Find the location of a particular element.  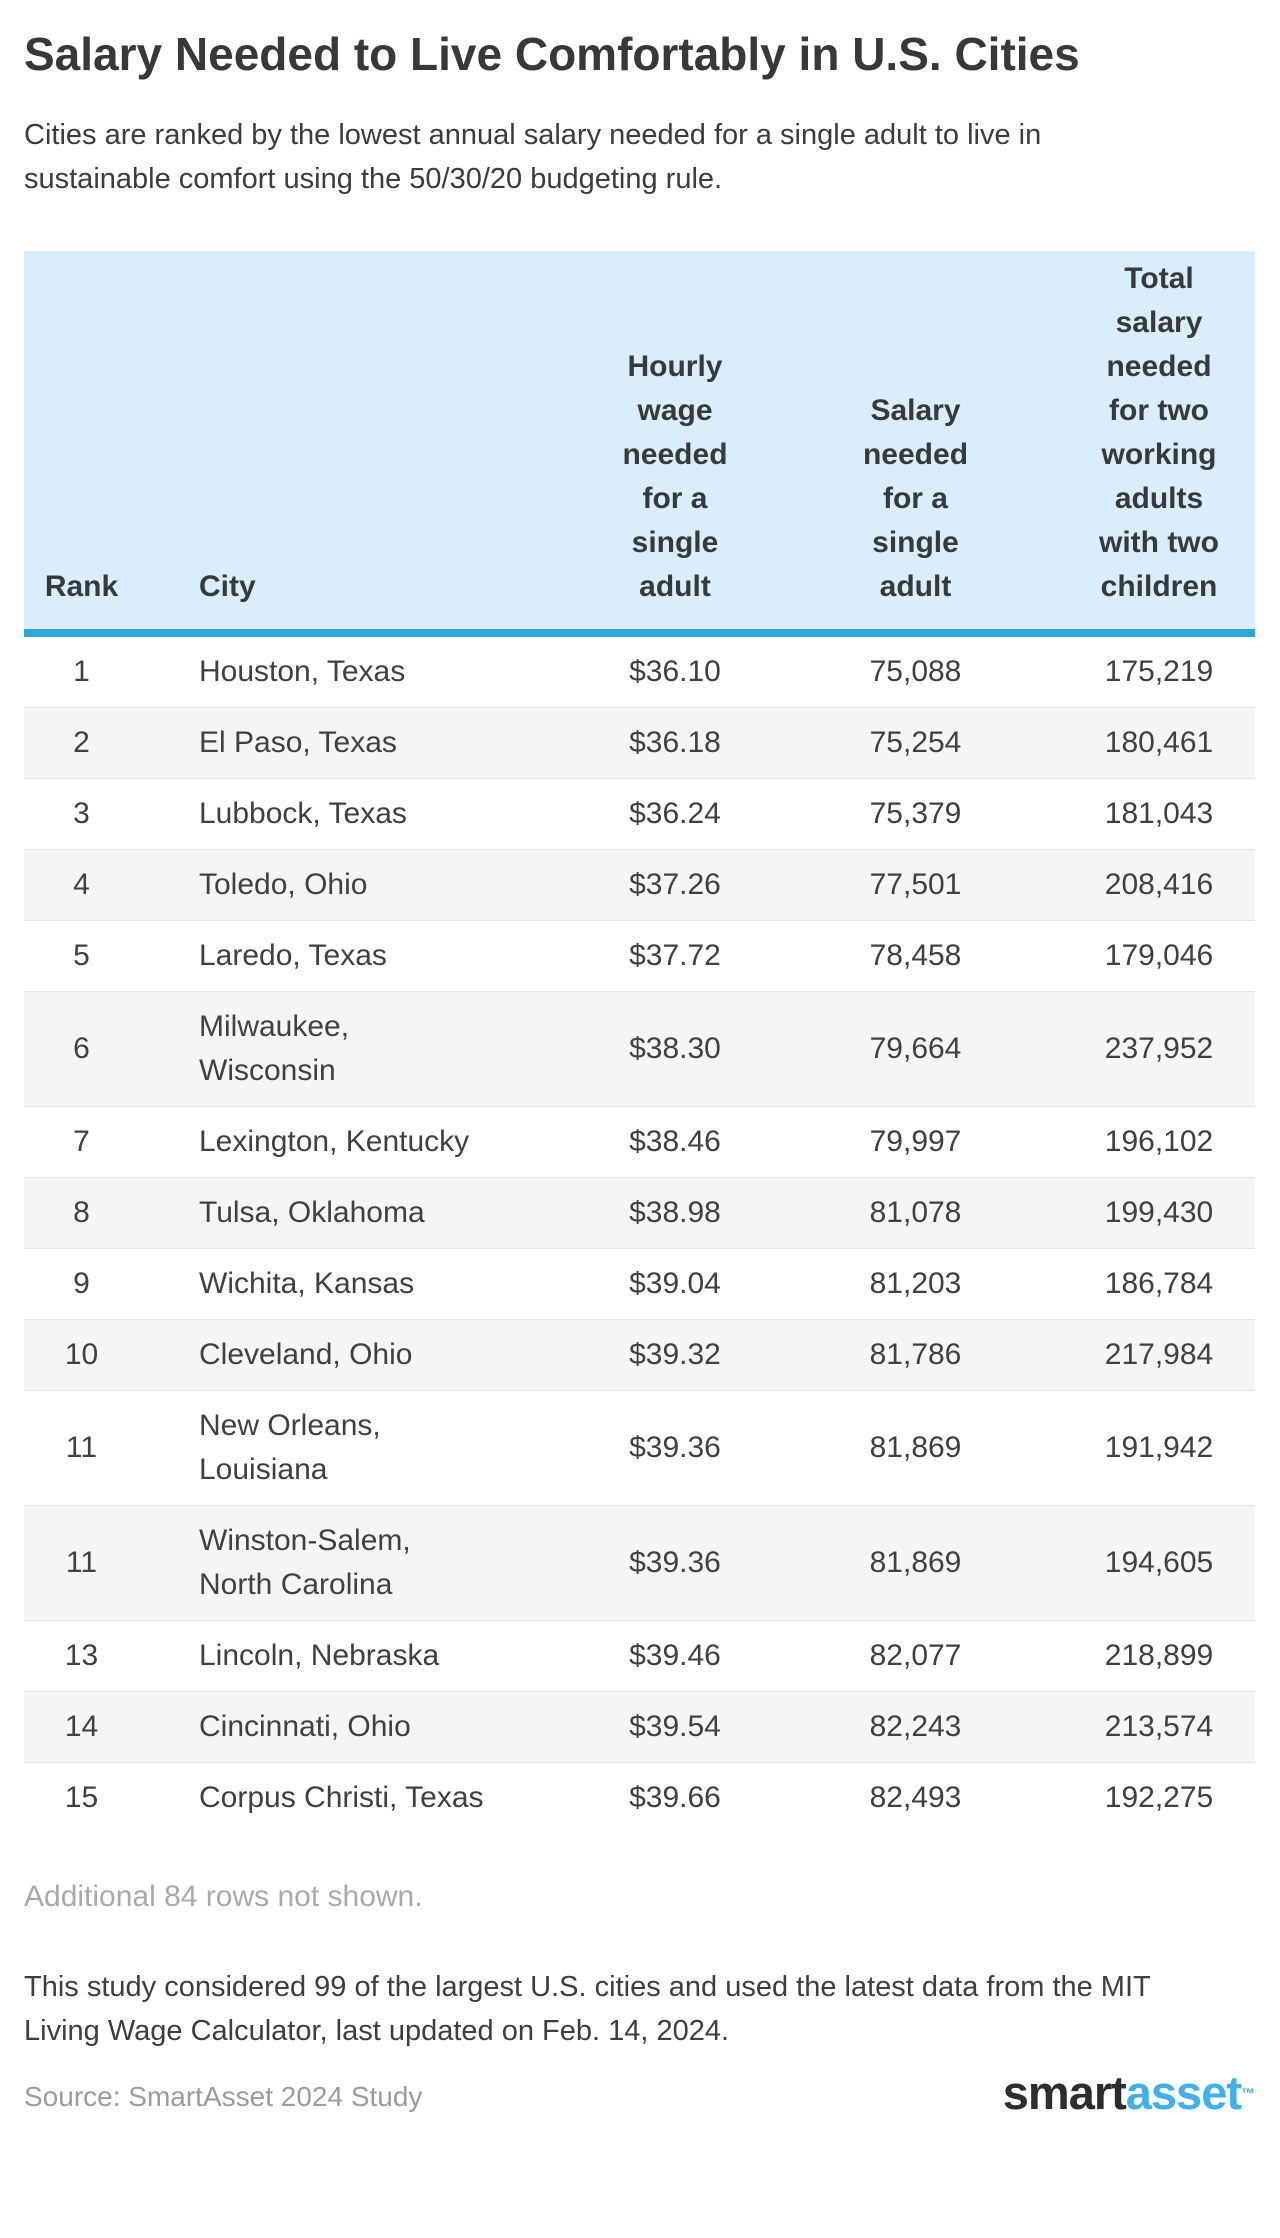

smartasset-logo-asset: asset is located at coordinates (1183, 2092).